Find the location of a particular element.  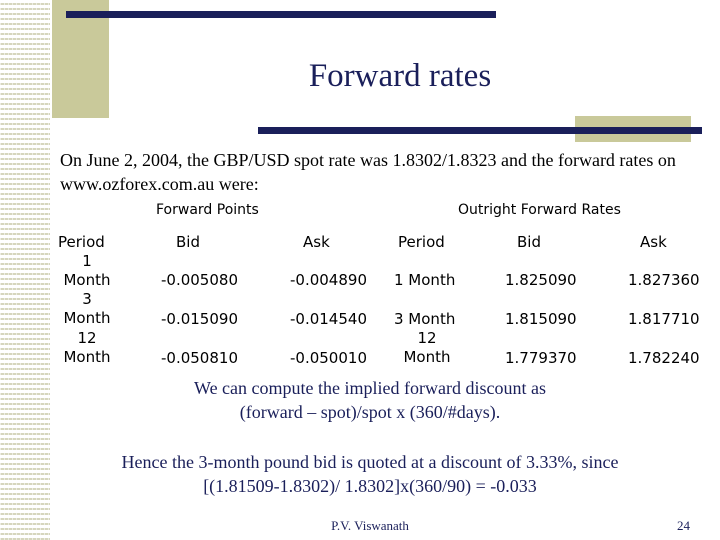

column-header-out-period: Period is located at coordinates (421, 242).